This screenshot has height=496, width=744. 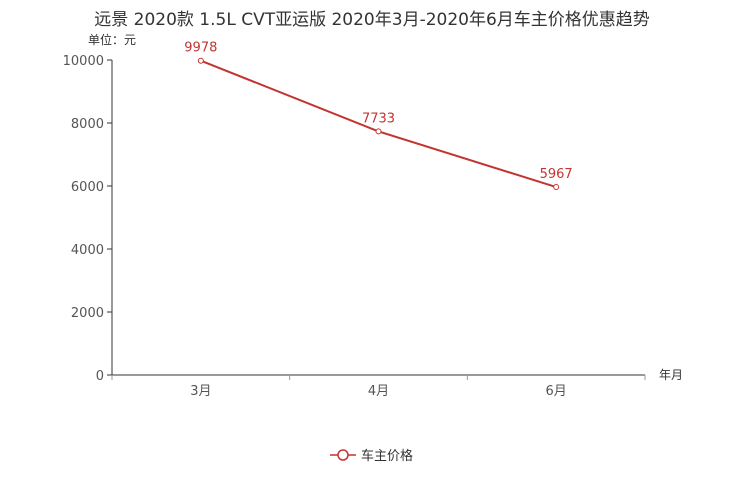 What do you see at coordinates (200, 391) in the screenshot?
I see `x-tick-label: 3月` at bounding box center [200, 391].